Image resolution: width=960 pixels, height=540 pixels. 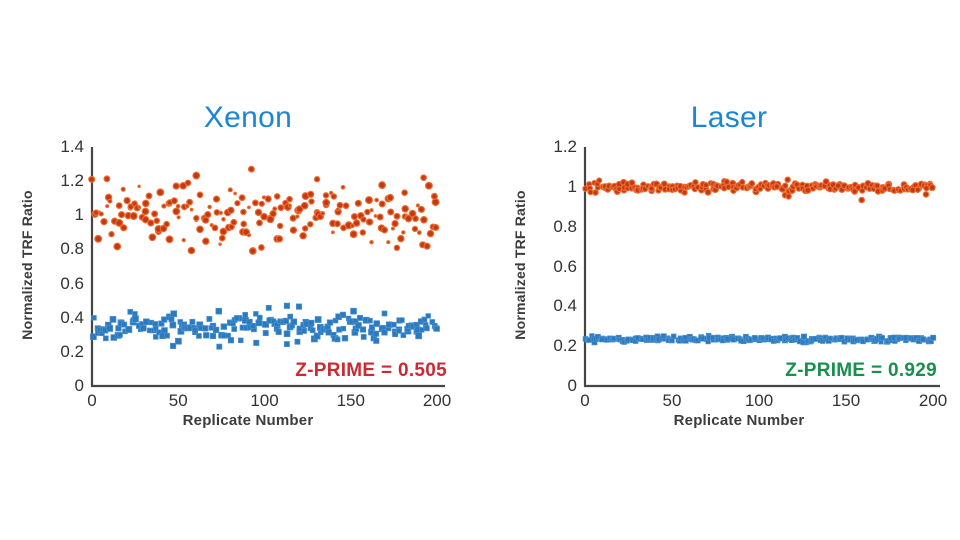 What do you see at coordinates (565, 226) in the screenshot?
I see `y-tick-label: 0.8` at bounding box center [565, 226].